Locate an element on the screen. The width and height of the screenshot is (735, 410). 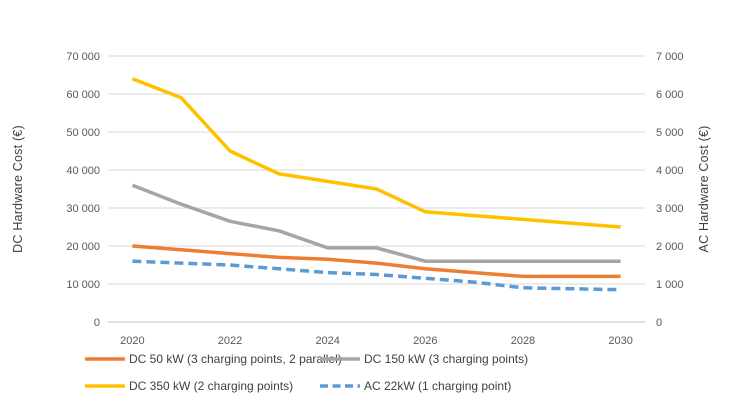
x-tick-label: 2022 is located at coordinates (230, 341).